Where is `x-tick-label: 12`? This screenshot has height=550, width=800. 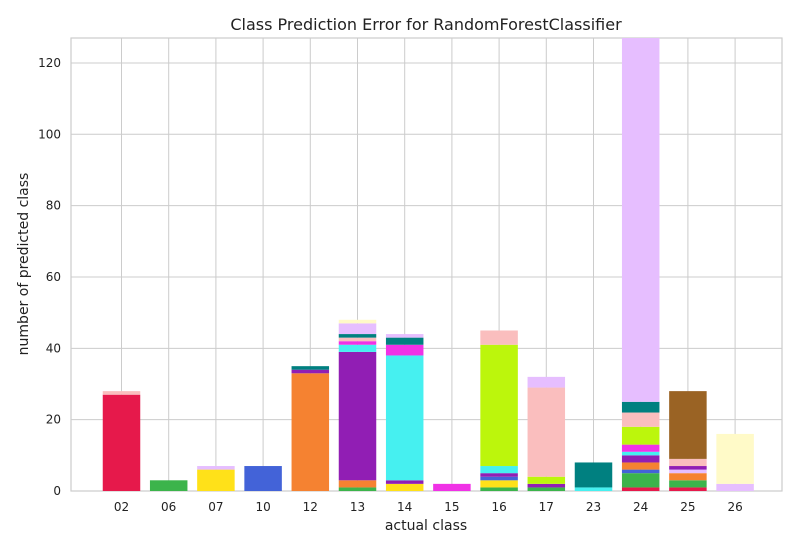
x-tick-label: 12 is located at coordinates (310, 507).